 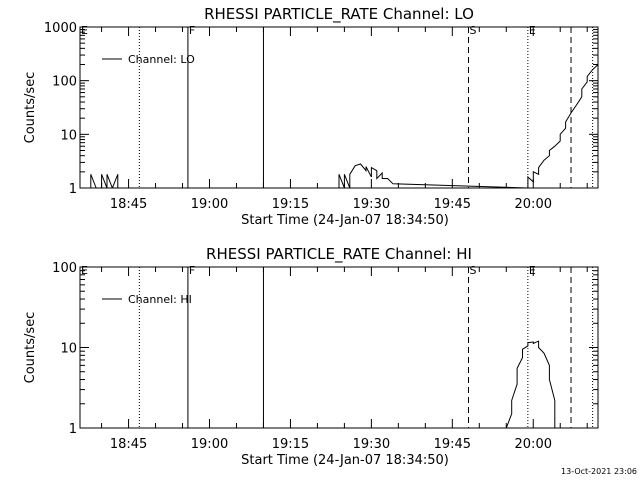 What do you see at coordinates (60, 28) in the screenshot?
I see `y-tick-label: 1000` at bounding box center [60, 28].